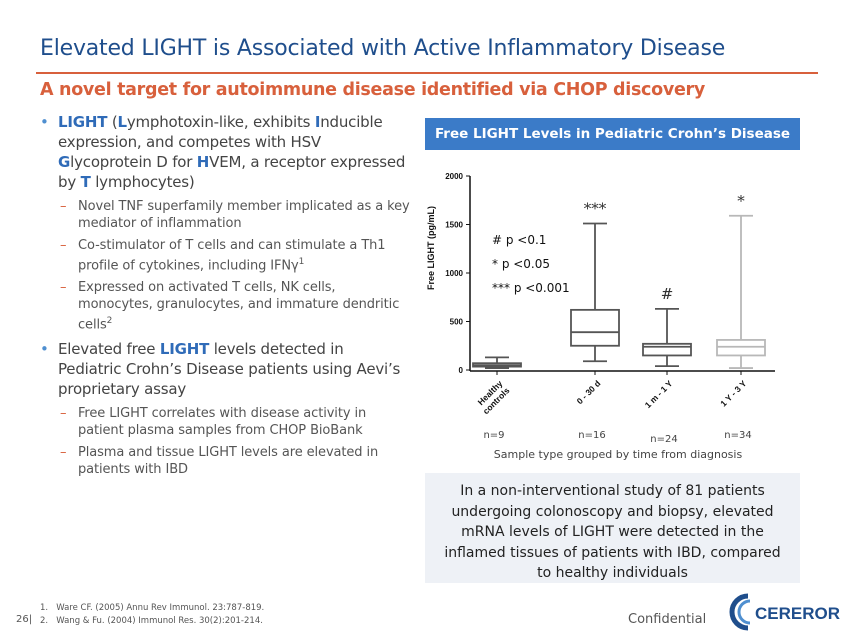 This screenshot has height=638, width=850. I want to click on y-tick-label: 1000, so click(454, 273).